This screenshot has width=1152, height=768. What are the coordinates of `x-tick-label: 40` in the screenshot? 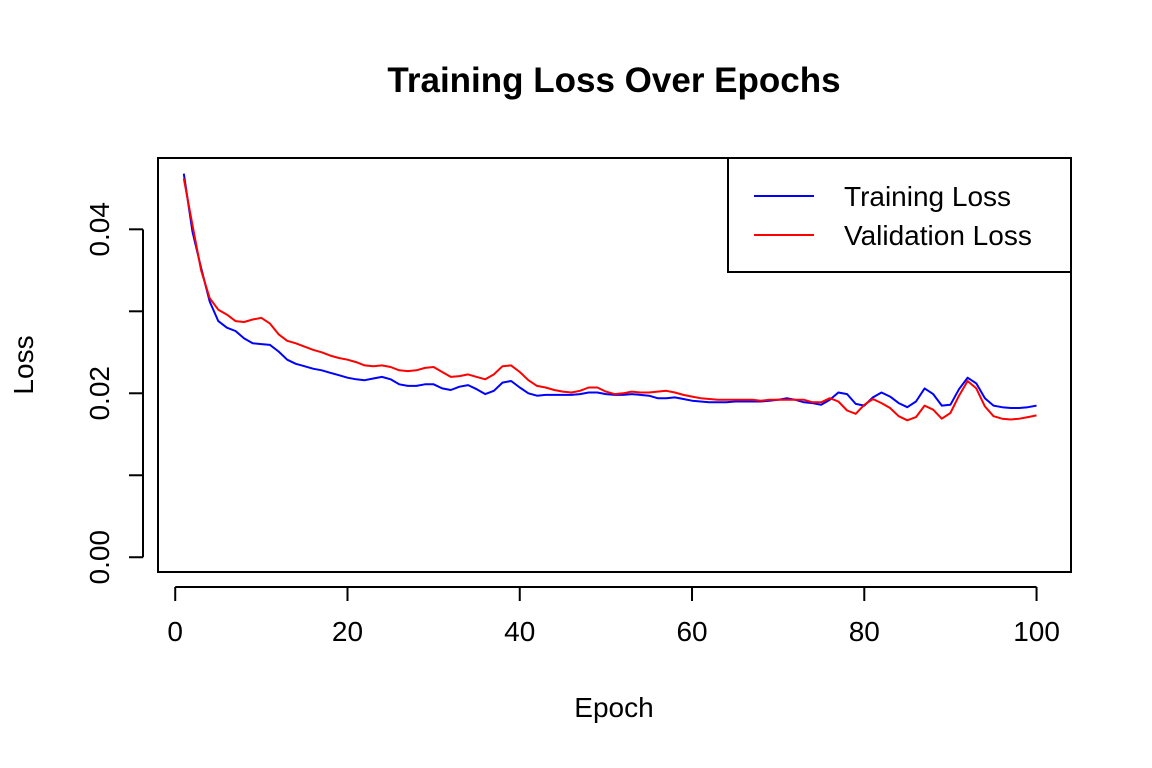 It's located at (519, 631).